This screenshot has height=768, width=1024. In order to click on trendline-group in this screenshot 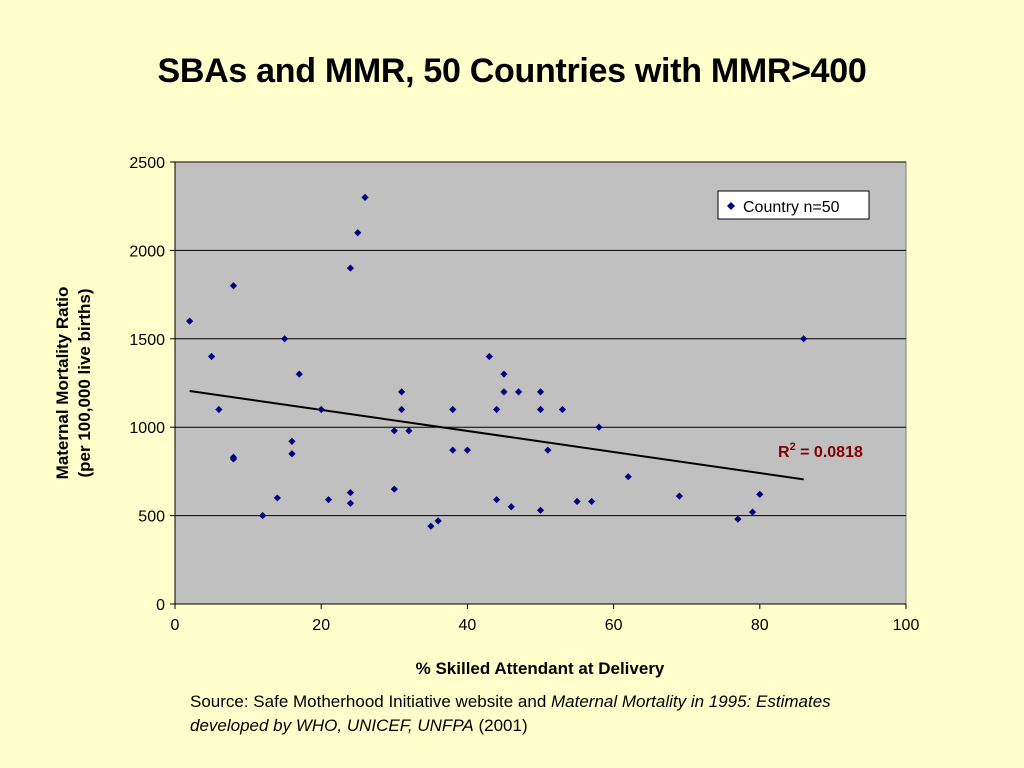, I will do `click(496, 435)`.